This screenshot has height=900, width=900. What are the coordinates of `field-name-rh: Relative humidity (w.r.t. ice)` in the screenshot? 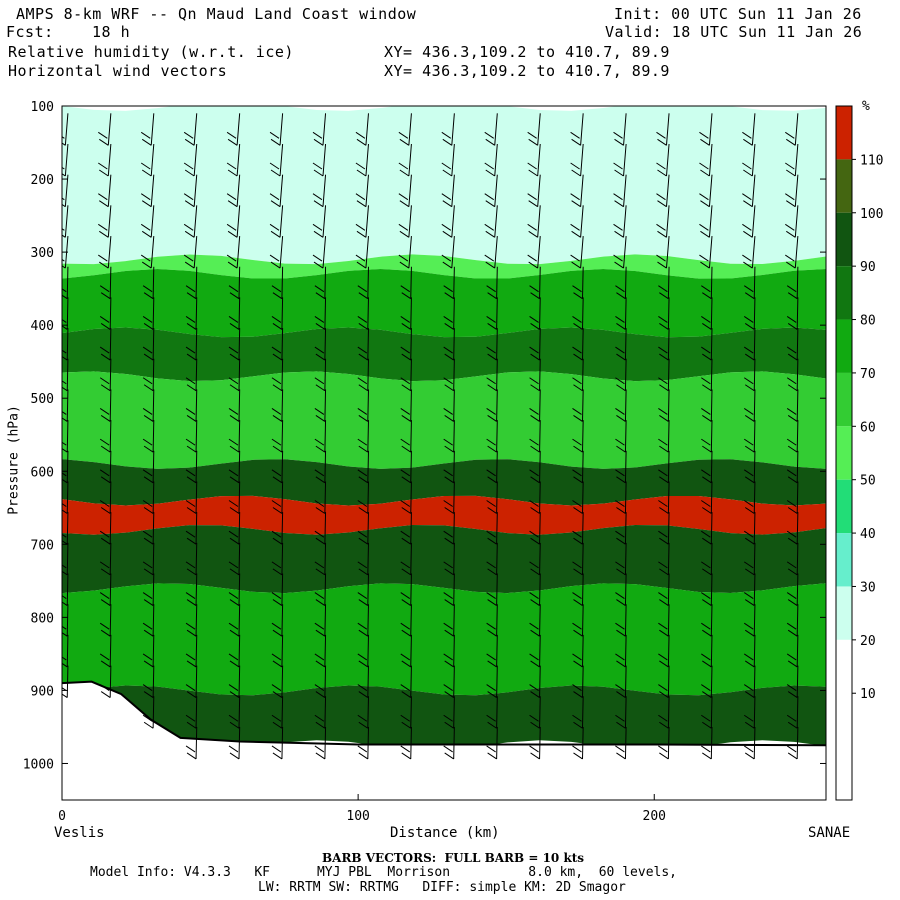 It's located at (151, 52).